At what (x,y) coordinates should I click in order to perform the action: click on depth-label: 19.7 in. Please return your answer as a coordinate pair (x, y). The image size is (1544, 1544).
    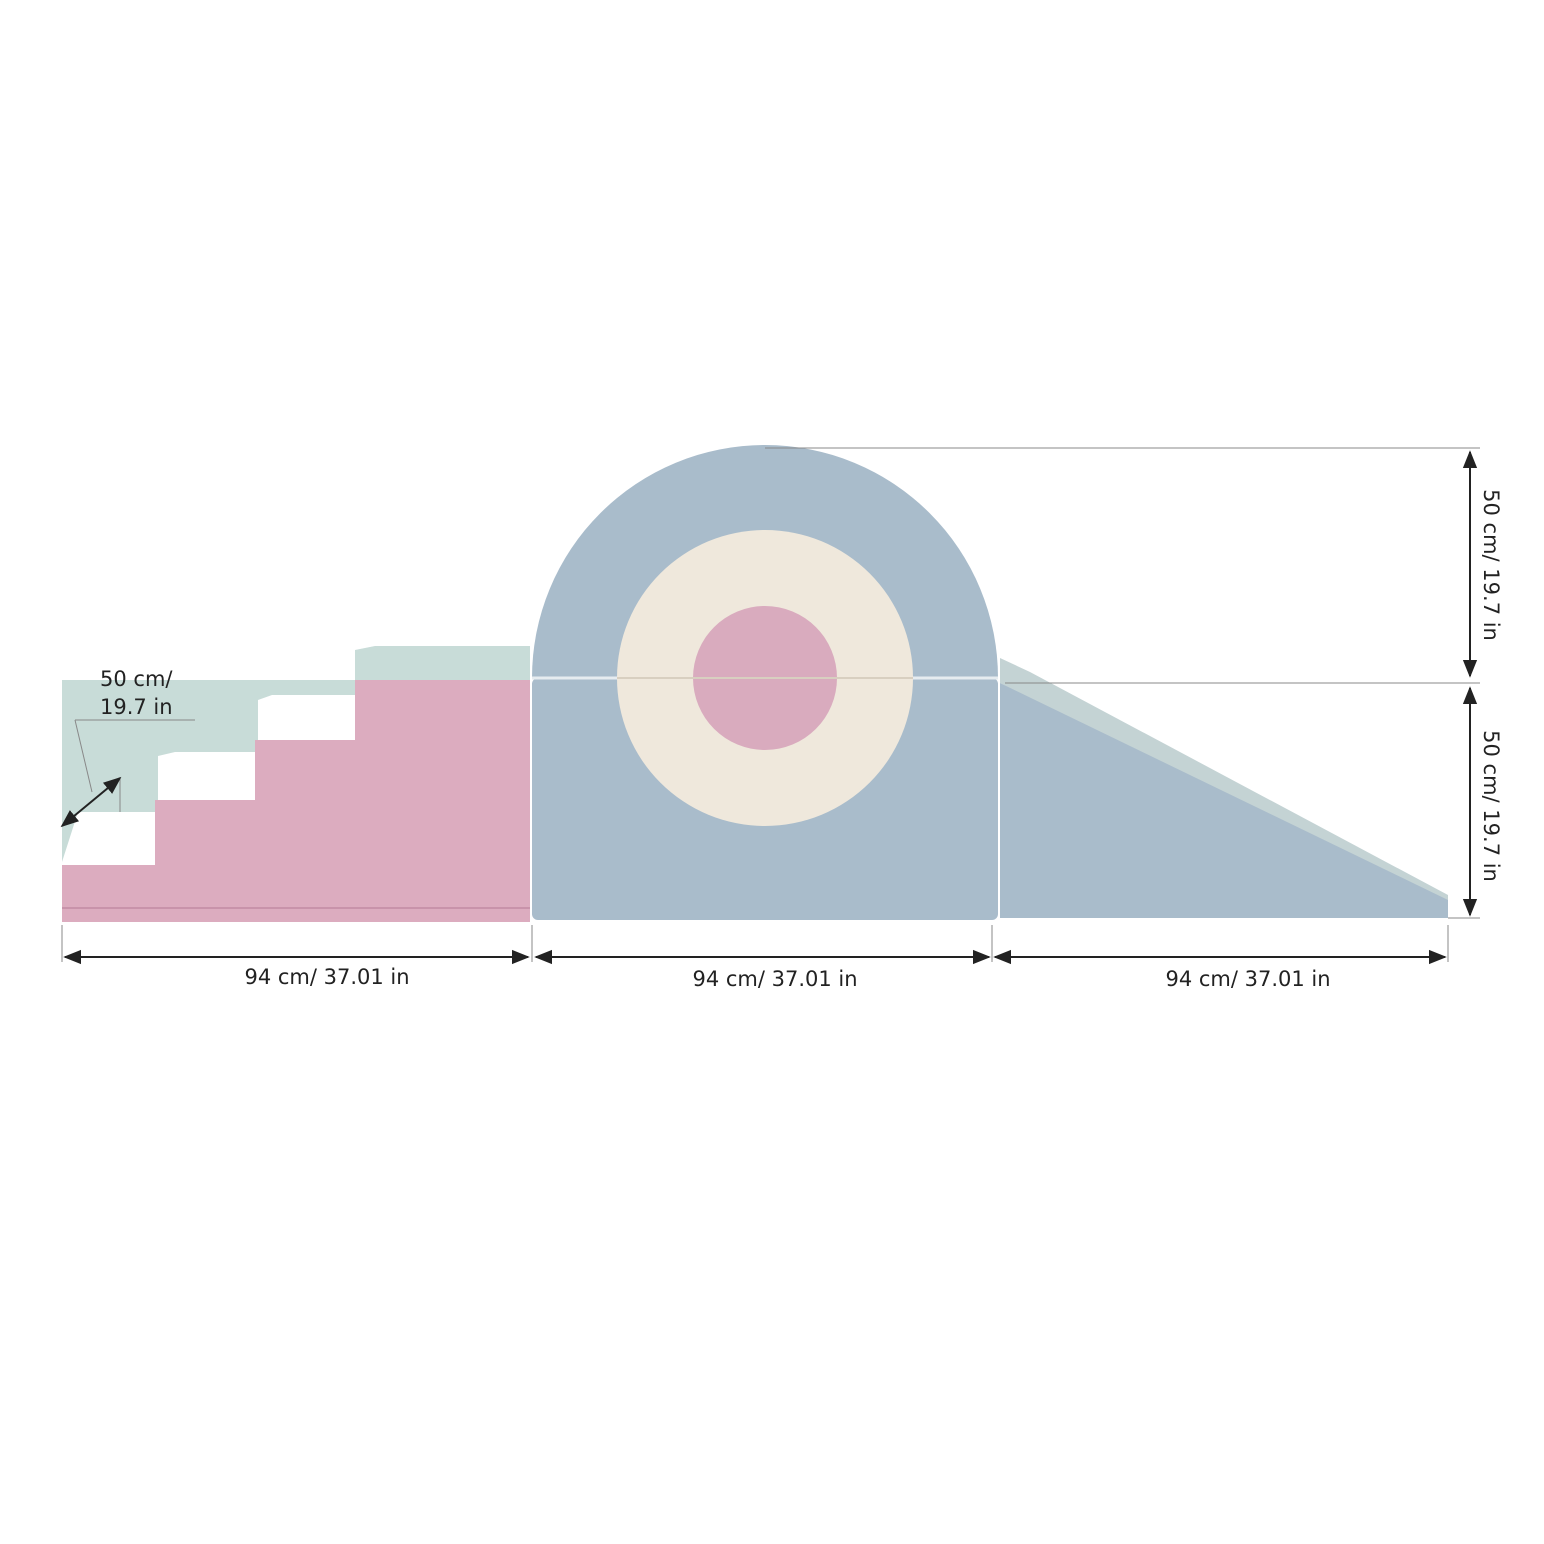
    Looking at the image, I should click on (136, 707).